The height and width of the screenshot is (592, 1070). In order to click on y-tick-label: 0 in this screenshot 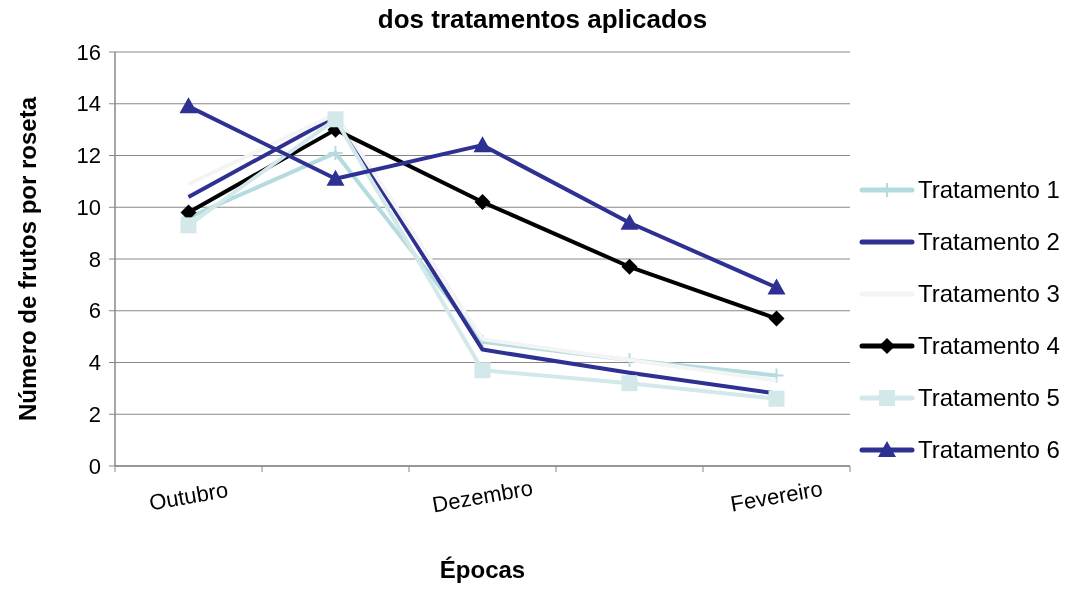, I will do `click(94, 466)`.